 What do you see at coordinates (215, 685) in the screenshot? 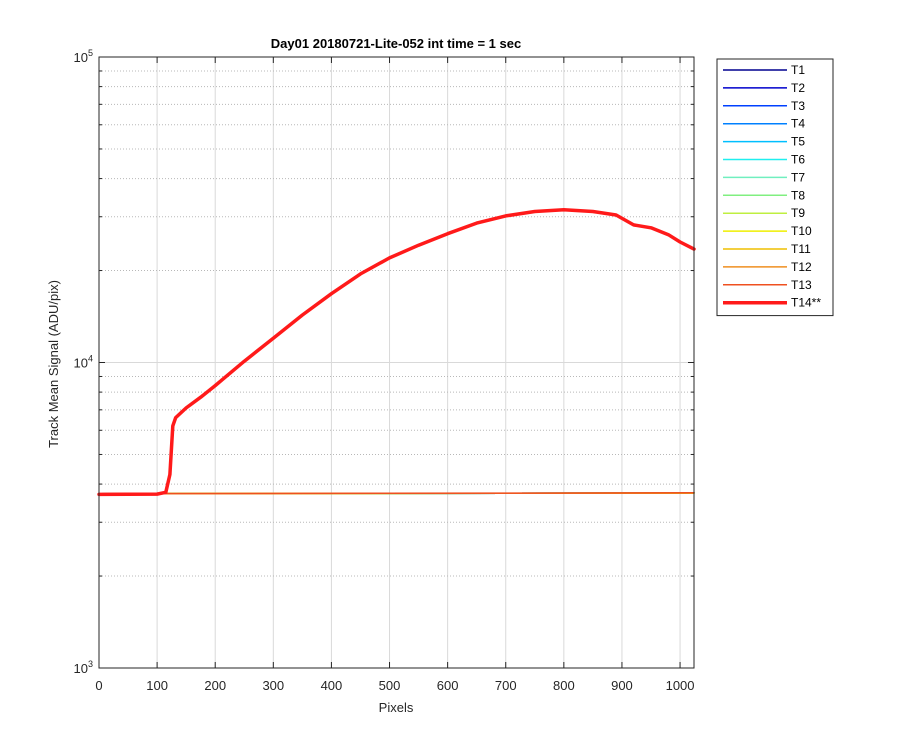
I see `x-tick-label: 200` at bounding box center [215, 685].